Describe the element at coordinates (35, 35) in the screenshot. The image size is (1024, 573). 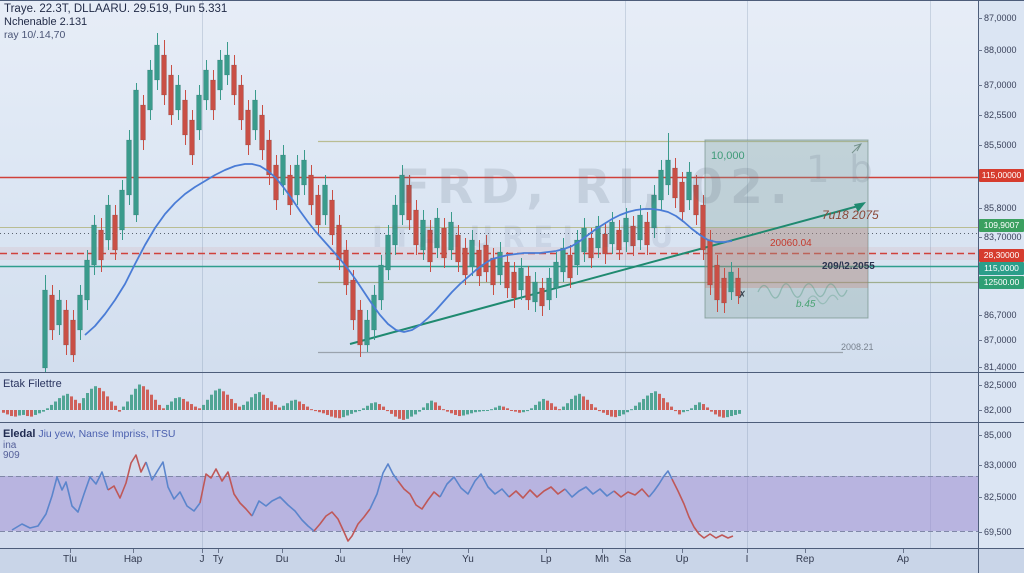
I see `legend-line-3: ray 10/.14,70` at that location.